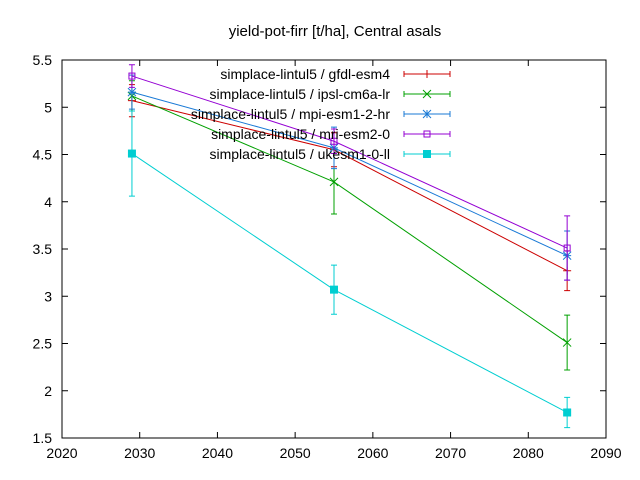 This screenshot has width=640, height=480. Describe the element at coordinates (48, 296) in the screenshot. I see `y-tick-label: 3` at that location.